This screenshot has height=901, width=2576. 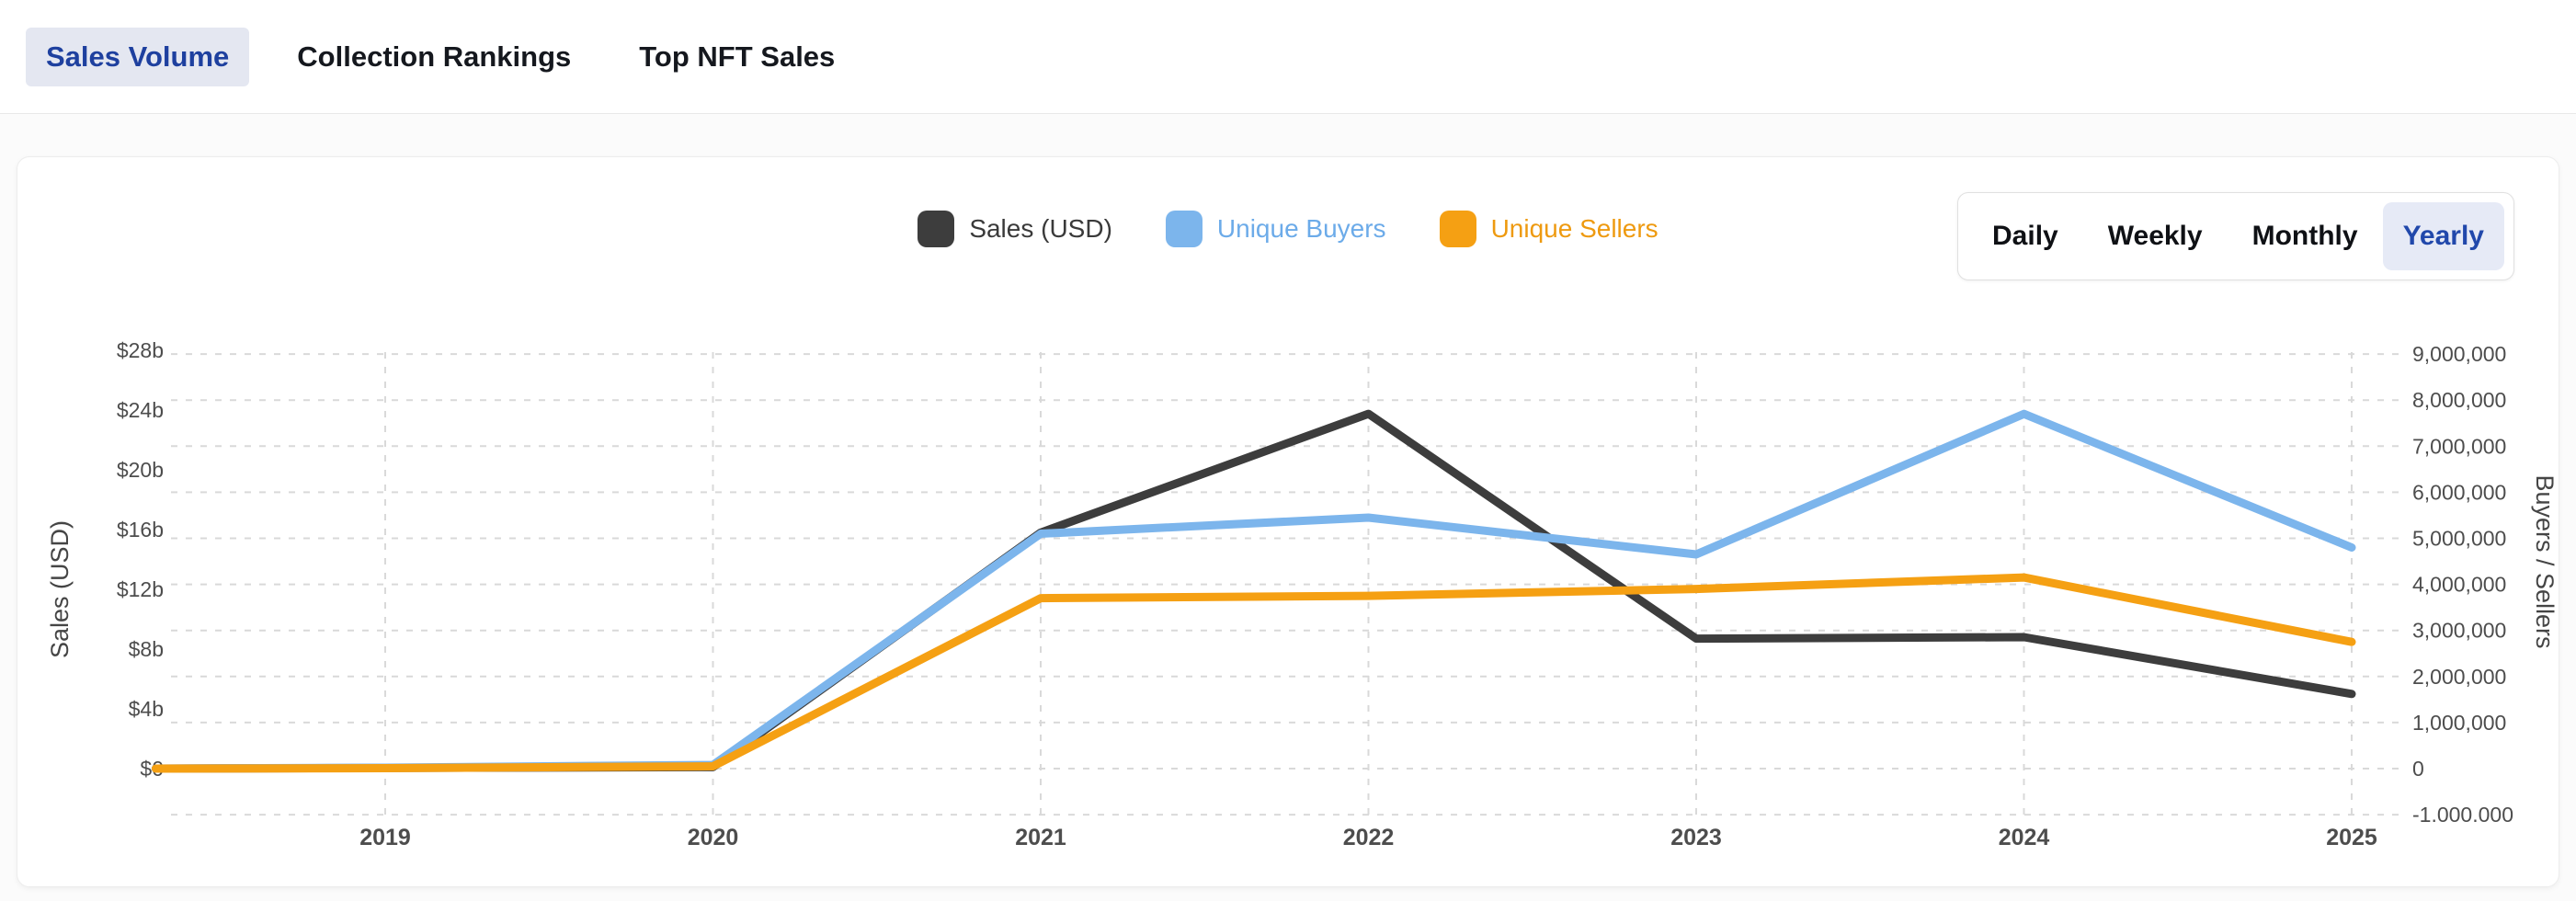 What do you see at coordinates (2459, 723) in the screenshot?
I see `svg-text: 1,000,000` at bounding box center [2459, 723].